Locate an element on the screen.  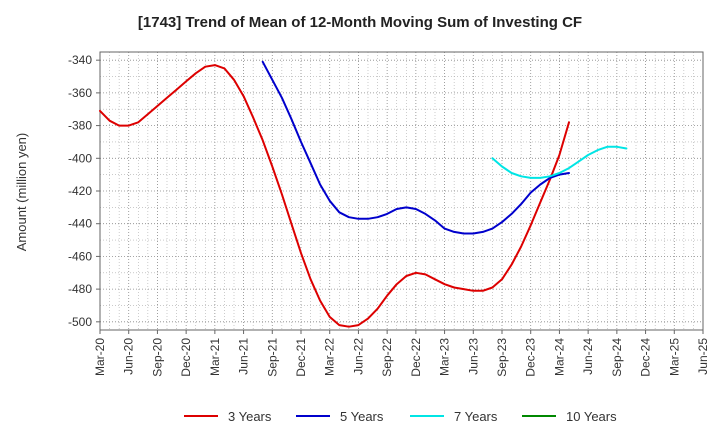
legend-label-5-years: 5 Years is located at coordinates (362, 416).